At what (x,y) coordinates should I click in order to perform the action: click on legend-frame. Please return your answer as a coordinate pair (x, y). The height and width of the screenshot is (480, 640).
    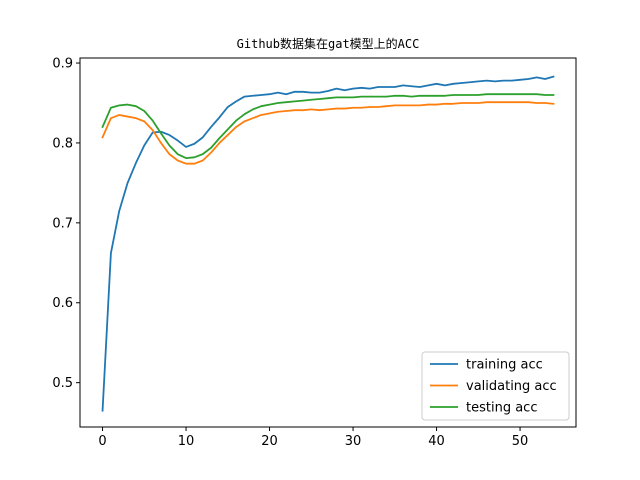
    Looking at the image, I should click on (495, 386).